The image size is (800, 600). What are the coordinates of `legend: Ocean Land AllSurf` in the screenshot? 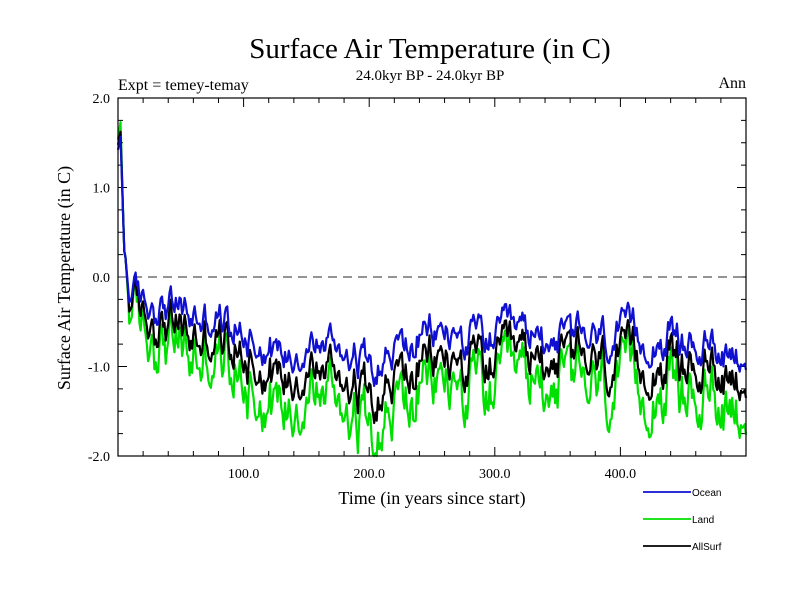 It's located at (682, 520).